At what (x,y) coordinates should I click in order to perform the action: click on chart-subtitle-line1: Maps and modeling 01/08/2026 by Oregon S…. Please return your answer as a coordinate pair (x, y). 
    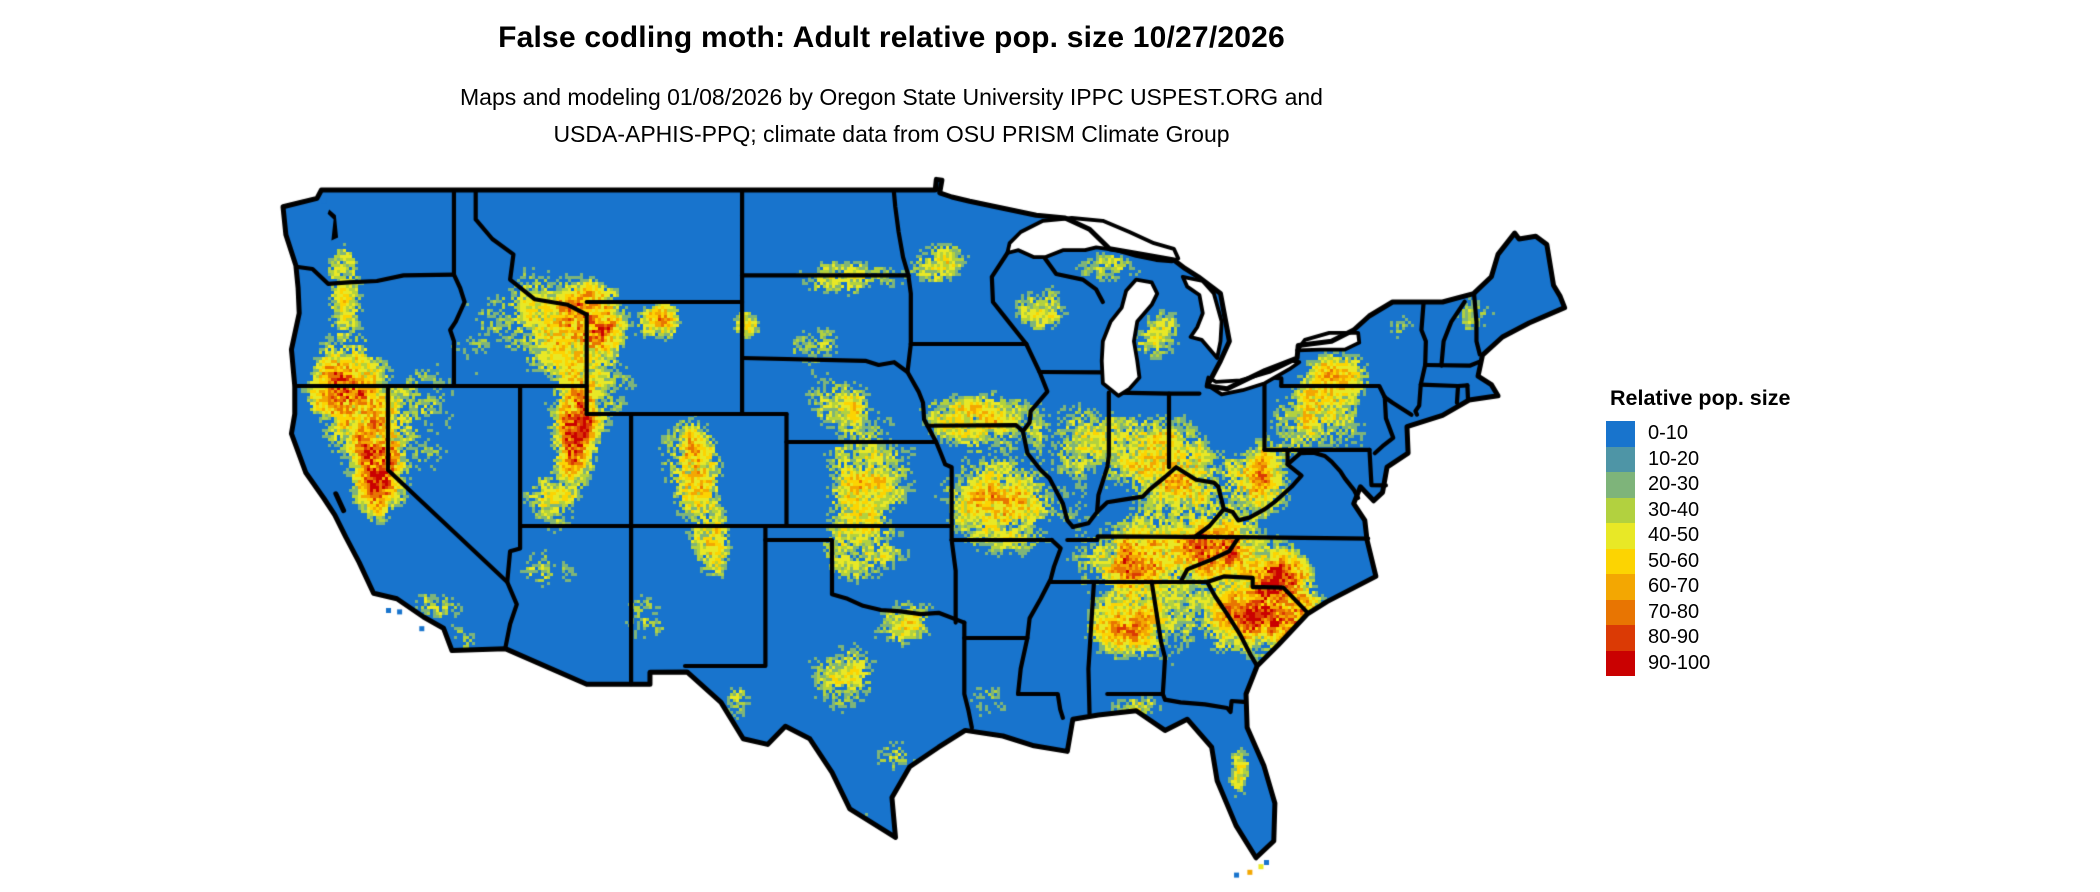
    Looking at the image, I should click on (891, 97).